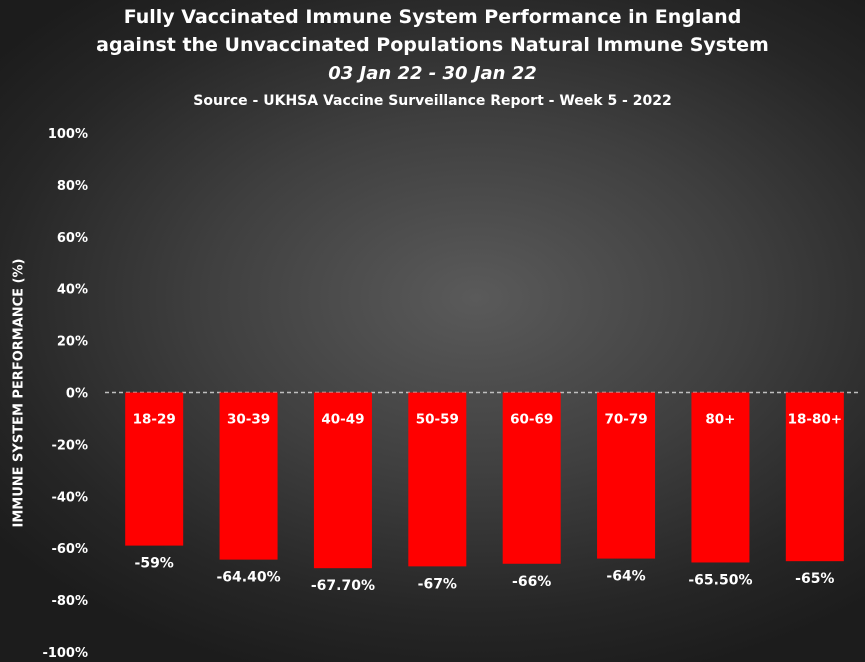 Image resolution: width=865 pixels, height=662 pixels. I want to click on data-label: -64%, so click(625, 577).